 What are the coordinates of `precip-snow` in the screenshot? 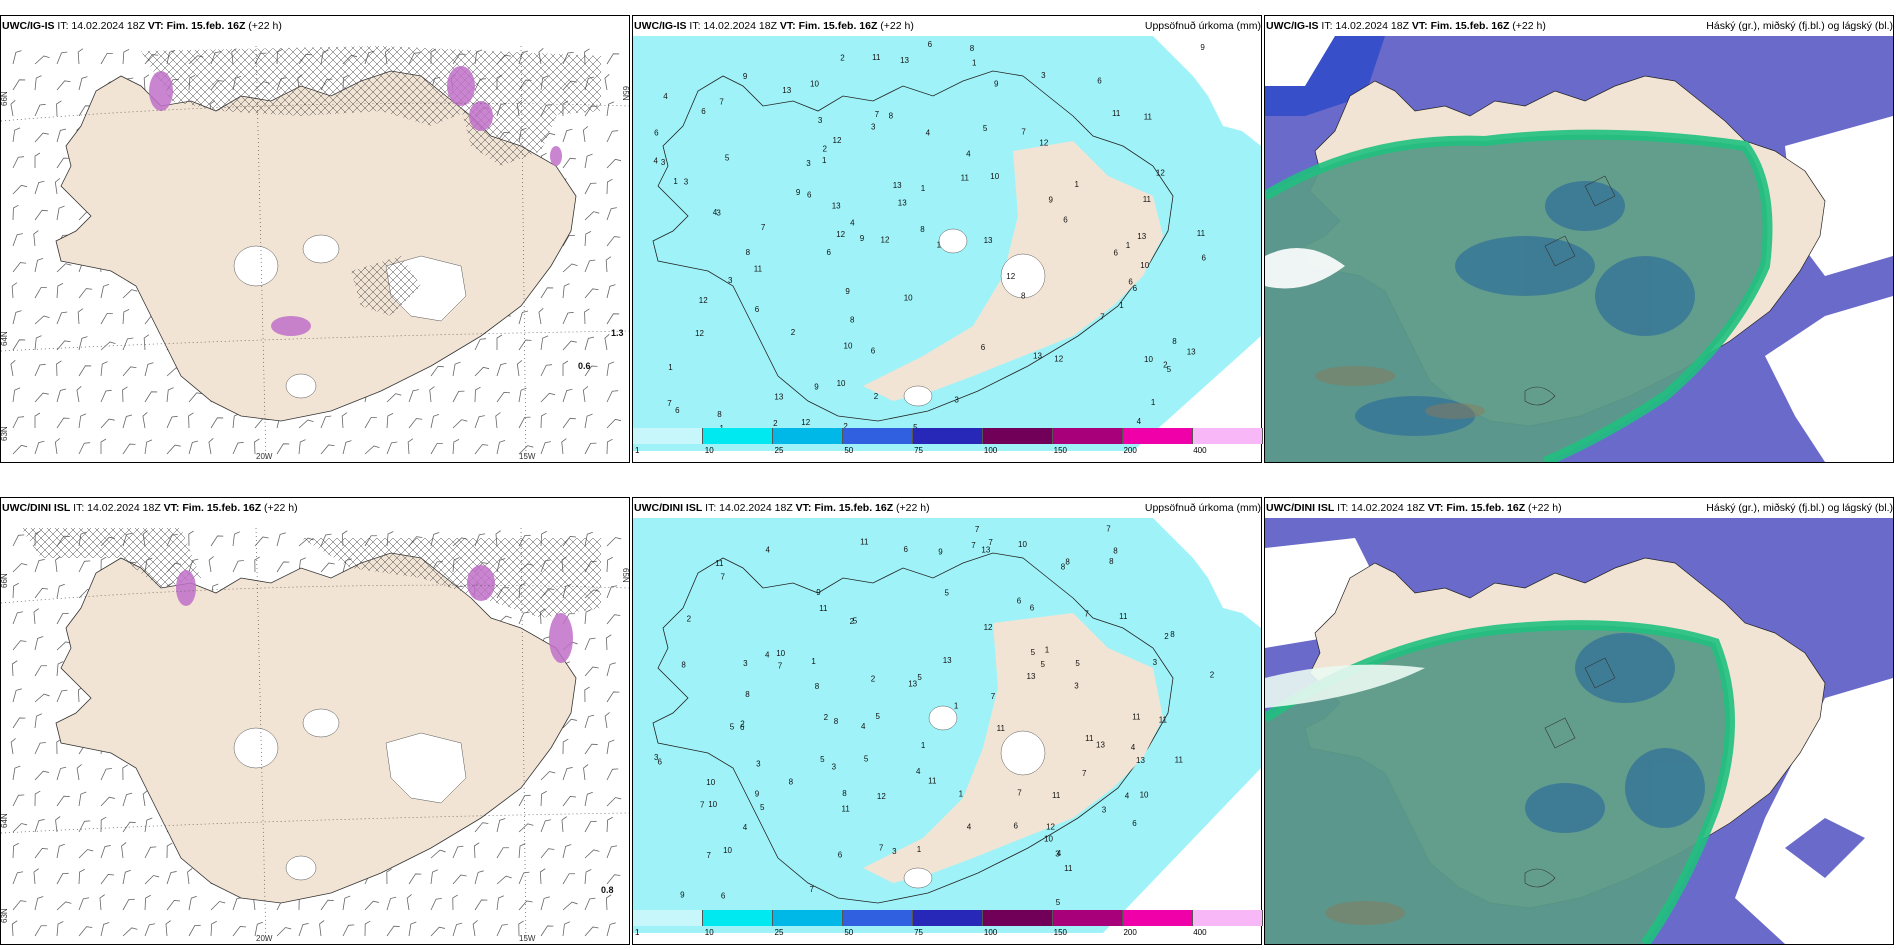 It's located at (374, 614).